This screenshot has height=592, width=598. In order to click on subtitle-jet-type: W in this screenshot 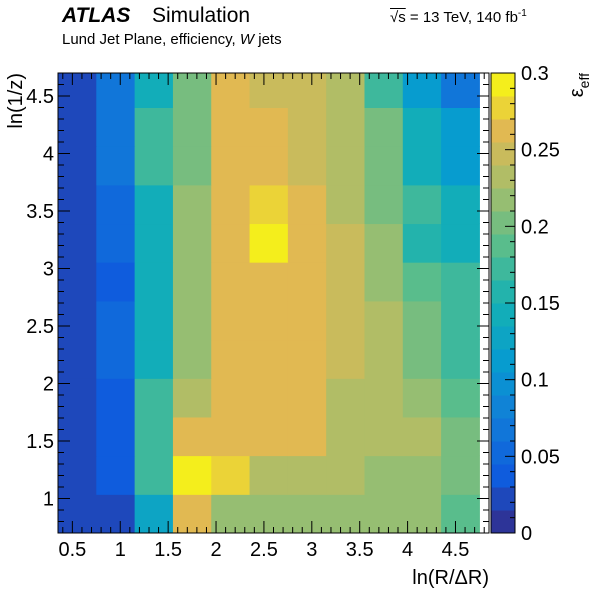, I will do `click(247, 39)`.